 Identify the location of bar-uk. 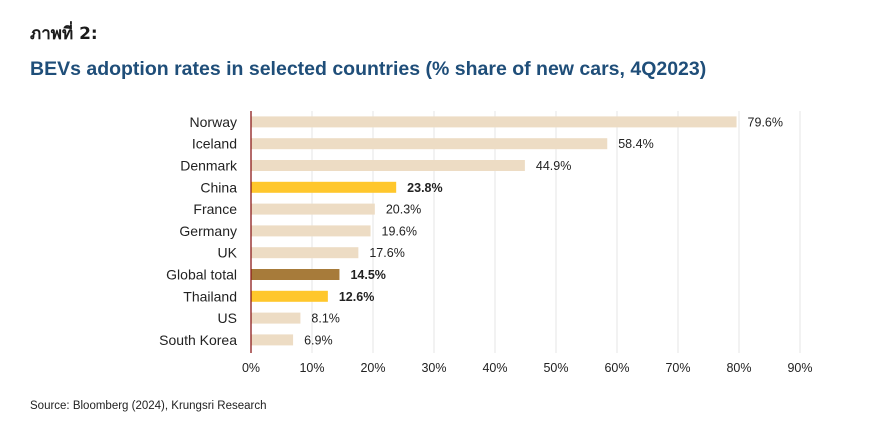
(305, 253).